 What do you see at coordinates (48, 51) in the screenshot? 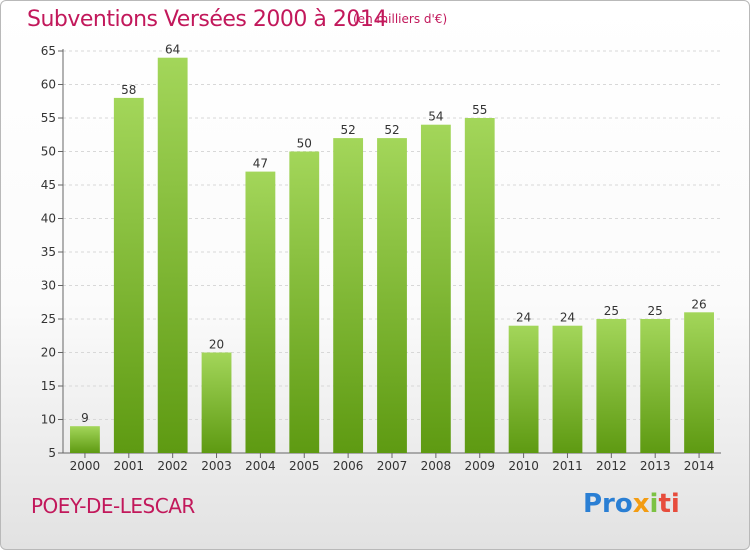
I see `y-tick-label: 65` at bounding box center [48, 51].